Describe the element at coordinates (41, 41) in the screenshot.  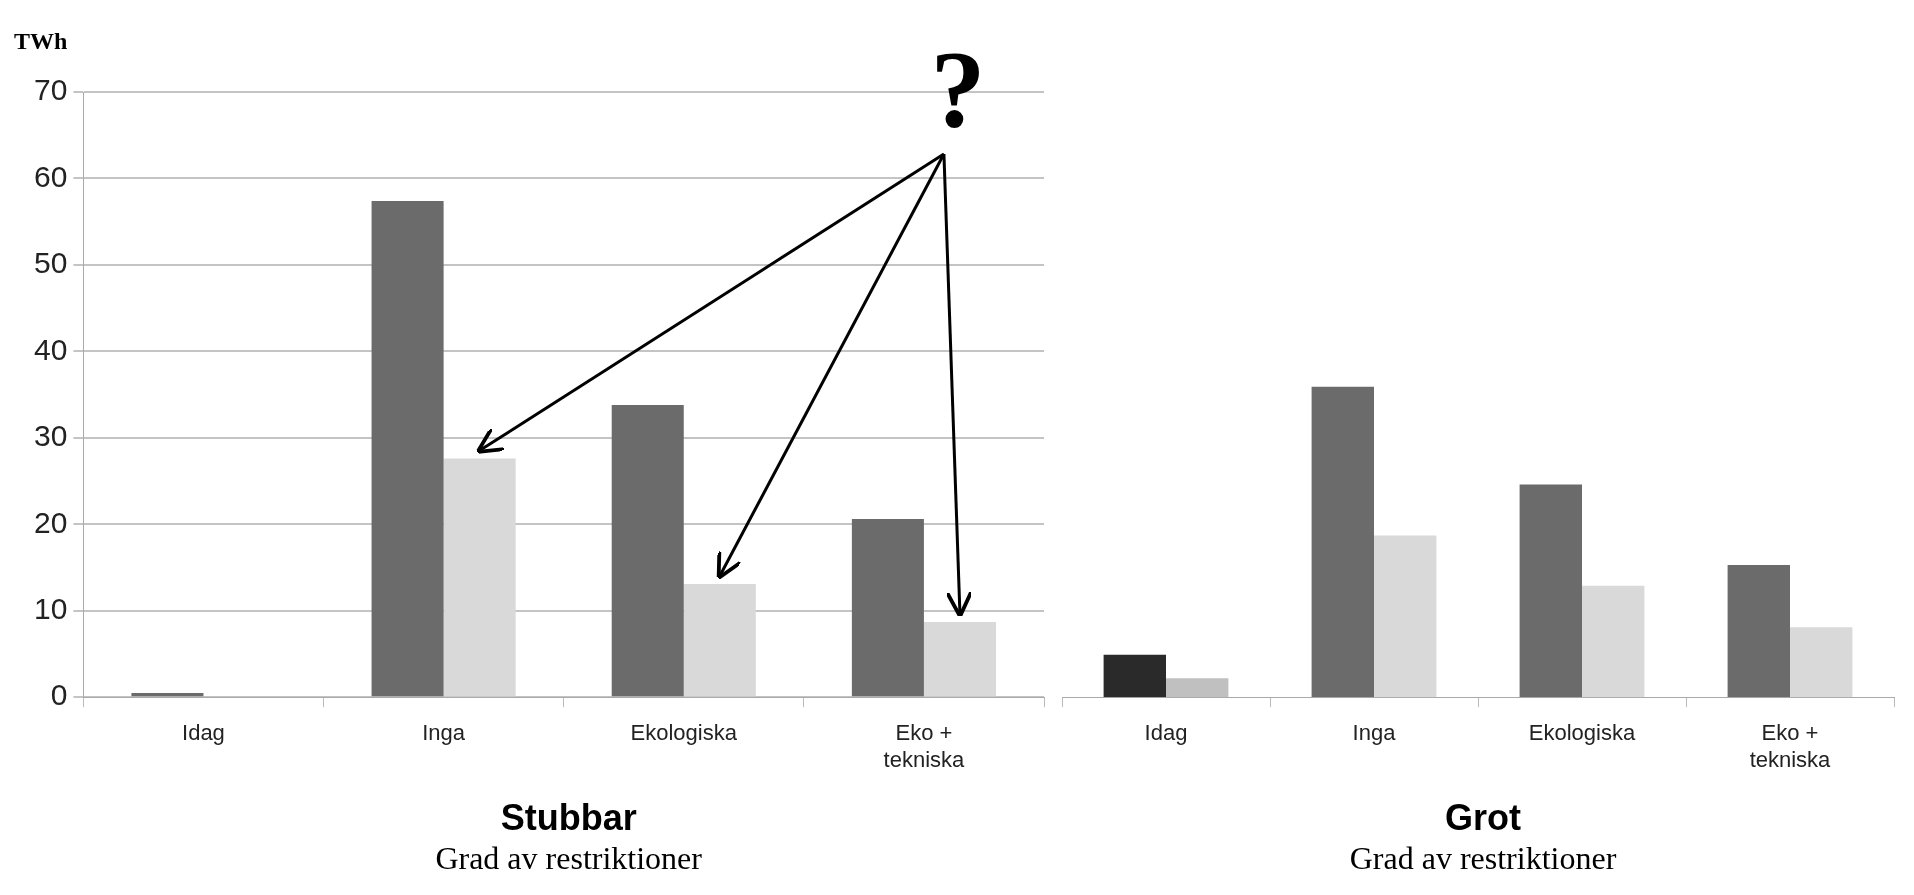
I see `y-axis-title: TWh` at that location.